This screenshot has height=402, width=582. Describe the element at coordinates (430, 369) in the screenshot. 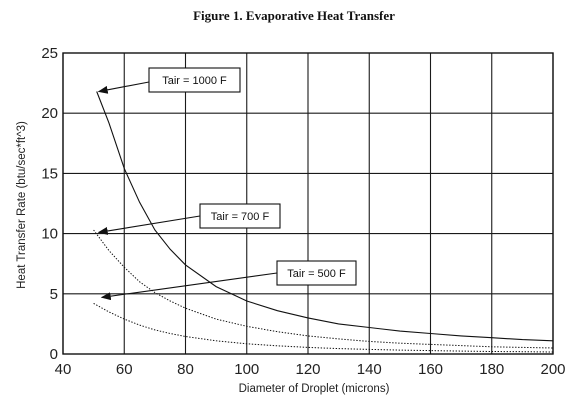

I see `x-tick-label: 160` at that location.